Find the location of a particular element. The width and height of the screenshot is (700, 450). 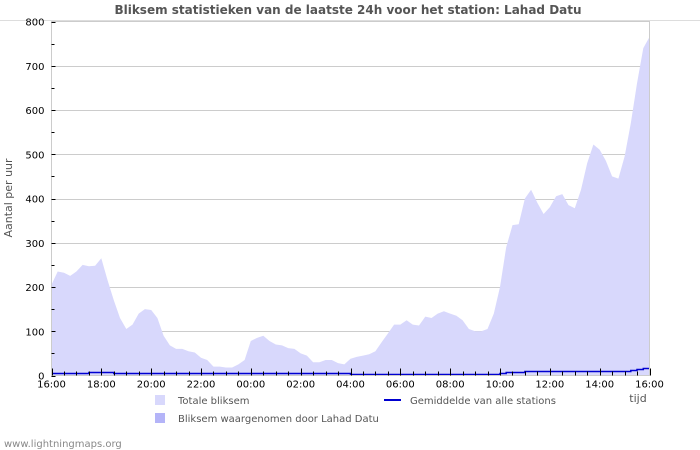

y-tick-label: 700 is located at coordinates (34, 67).